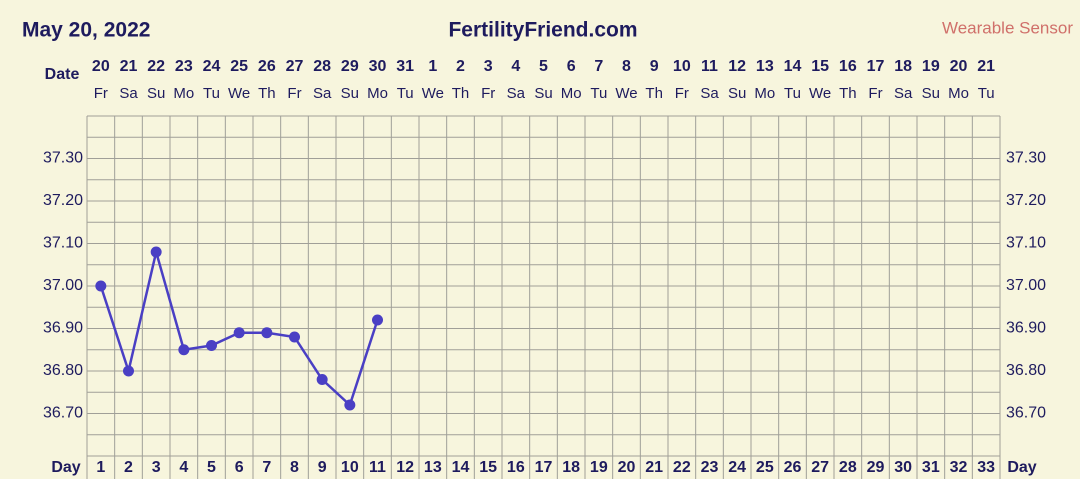  Describe the element at coordinates (737, 66) in the screenshot. I see `date-label: 12` at that location.